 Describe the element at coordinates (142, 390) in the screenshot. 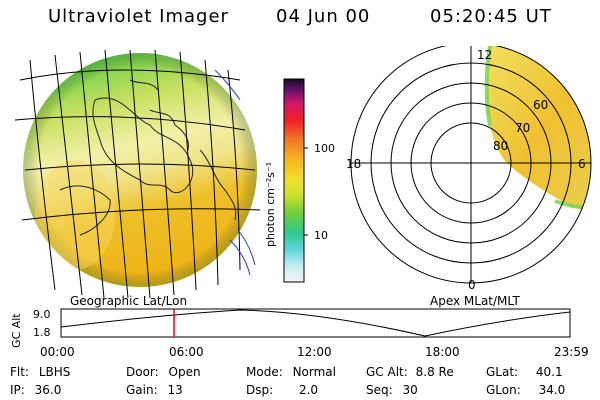

I see `gain-label: Gain:` at that location.